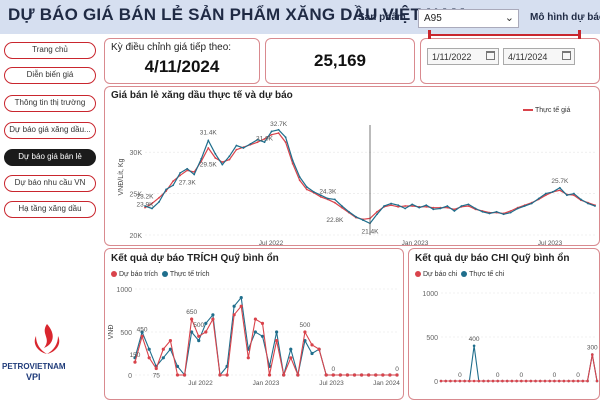 This screenshot has height=401, width=600. Describe the element at coordinates (209, 164) in the screenshot. I see `data-label: 29.5K` at that location.